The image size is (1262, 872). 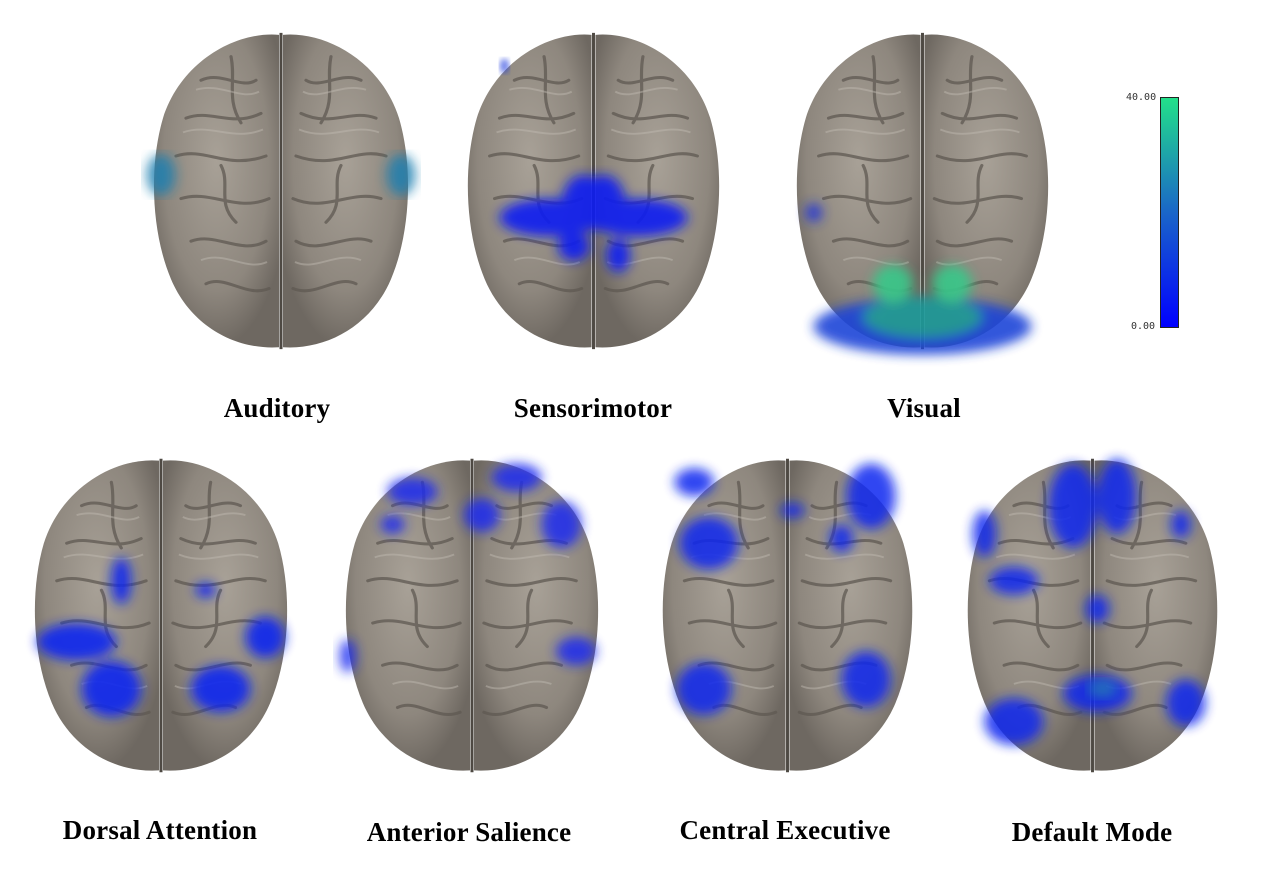 What do you see at coordinates (924, 408) in the screenshot?
I see `panel-label: Visual` at bounding box center [924, 408].